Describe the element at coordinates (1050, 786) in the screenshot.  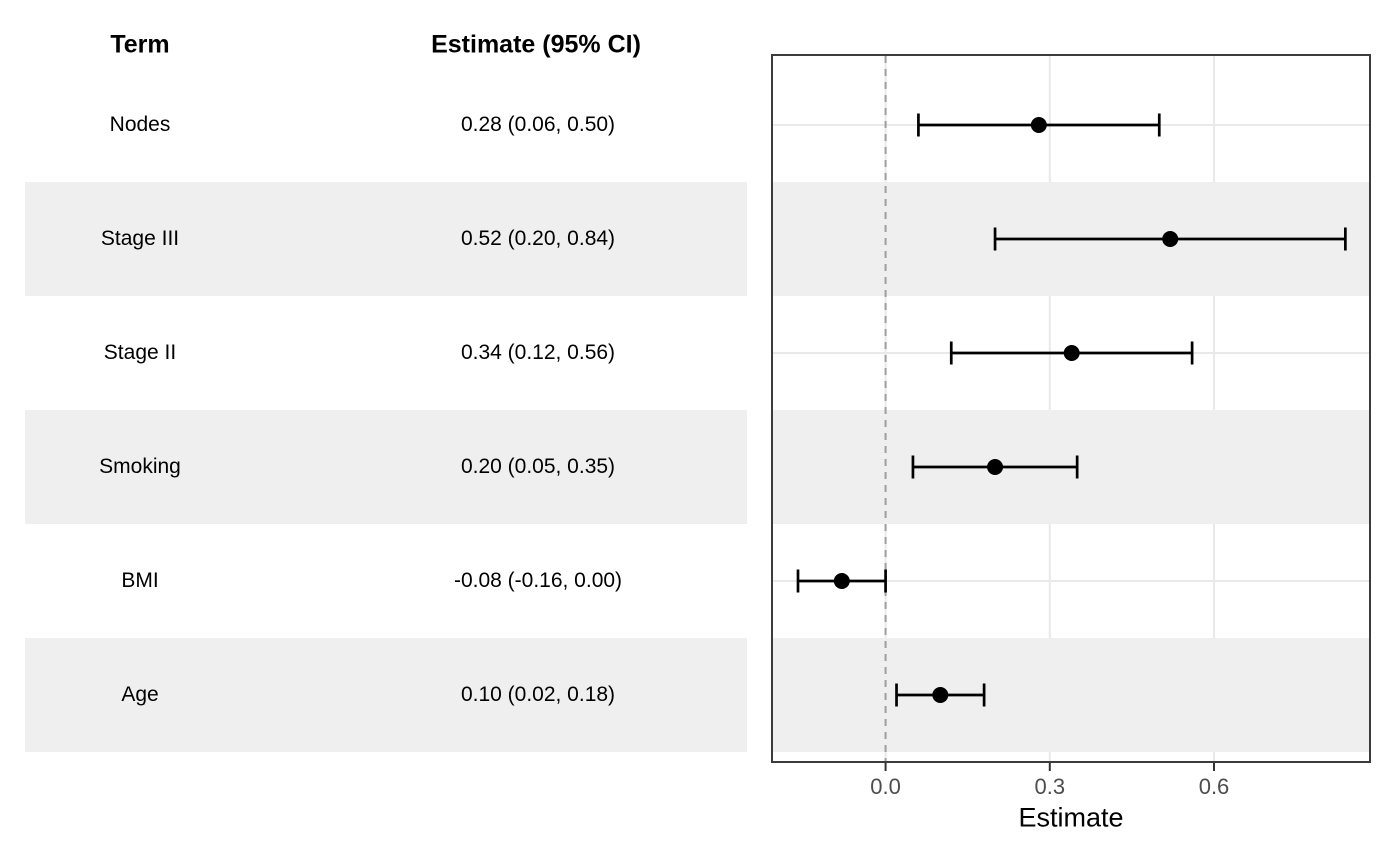
I see `x-tick-label: 0.3` at that location.